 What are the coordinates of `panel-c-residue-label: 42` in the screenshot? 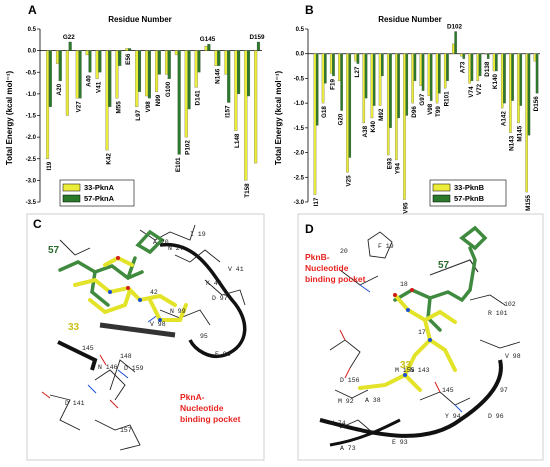 It's located at (154, 292).